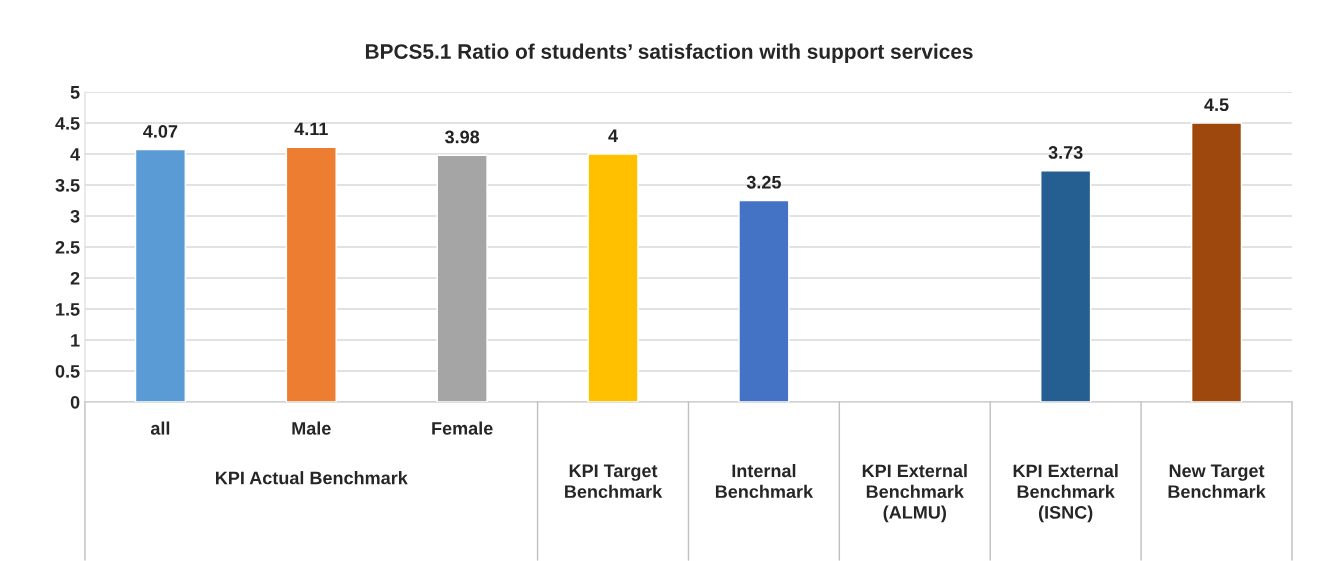 This screenshot has width=1338, height=561. Describe the element at coordinates (67, 247) in the screenshot. I see `y-tick-label: 2.5` at that location.